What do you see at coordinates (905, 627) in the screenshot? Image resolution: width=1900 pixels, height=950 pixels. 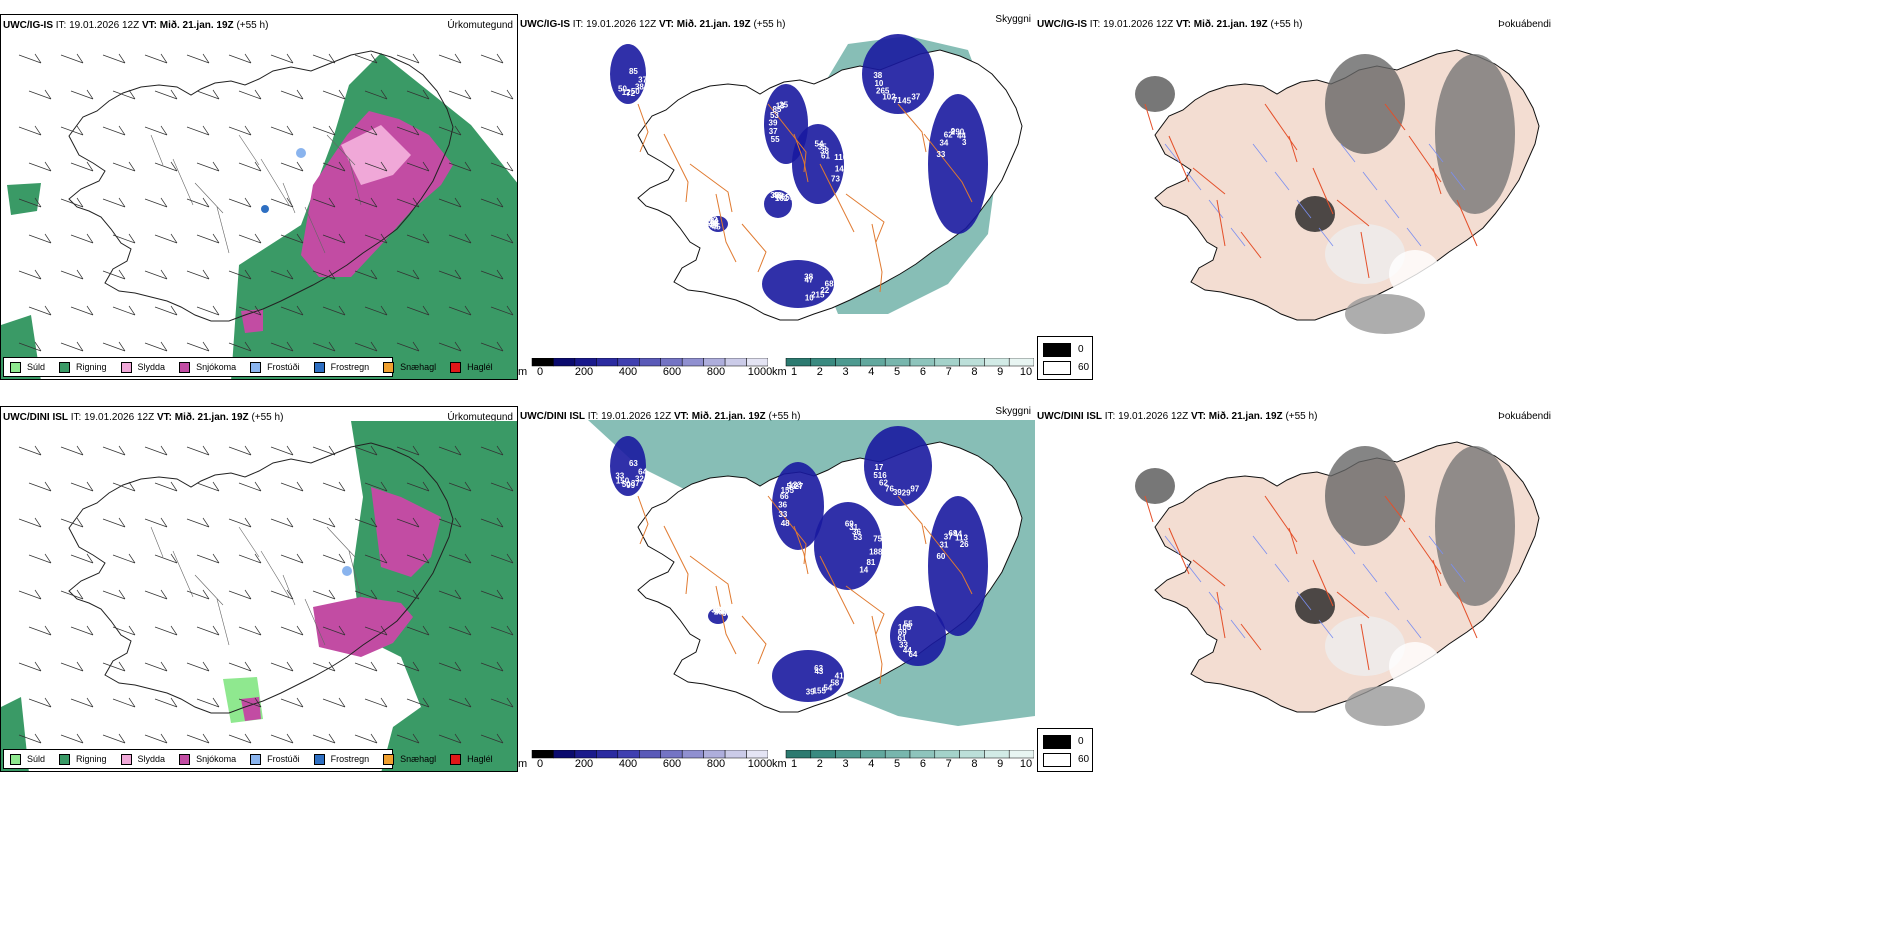 I see `cloud-base-label: 105` at bounding box center [905, 627].